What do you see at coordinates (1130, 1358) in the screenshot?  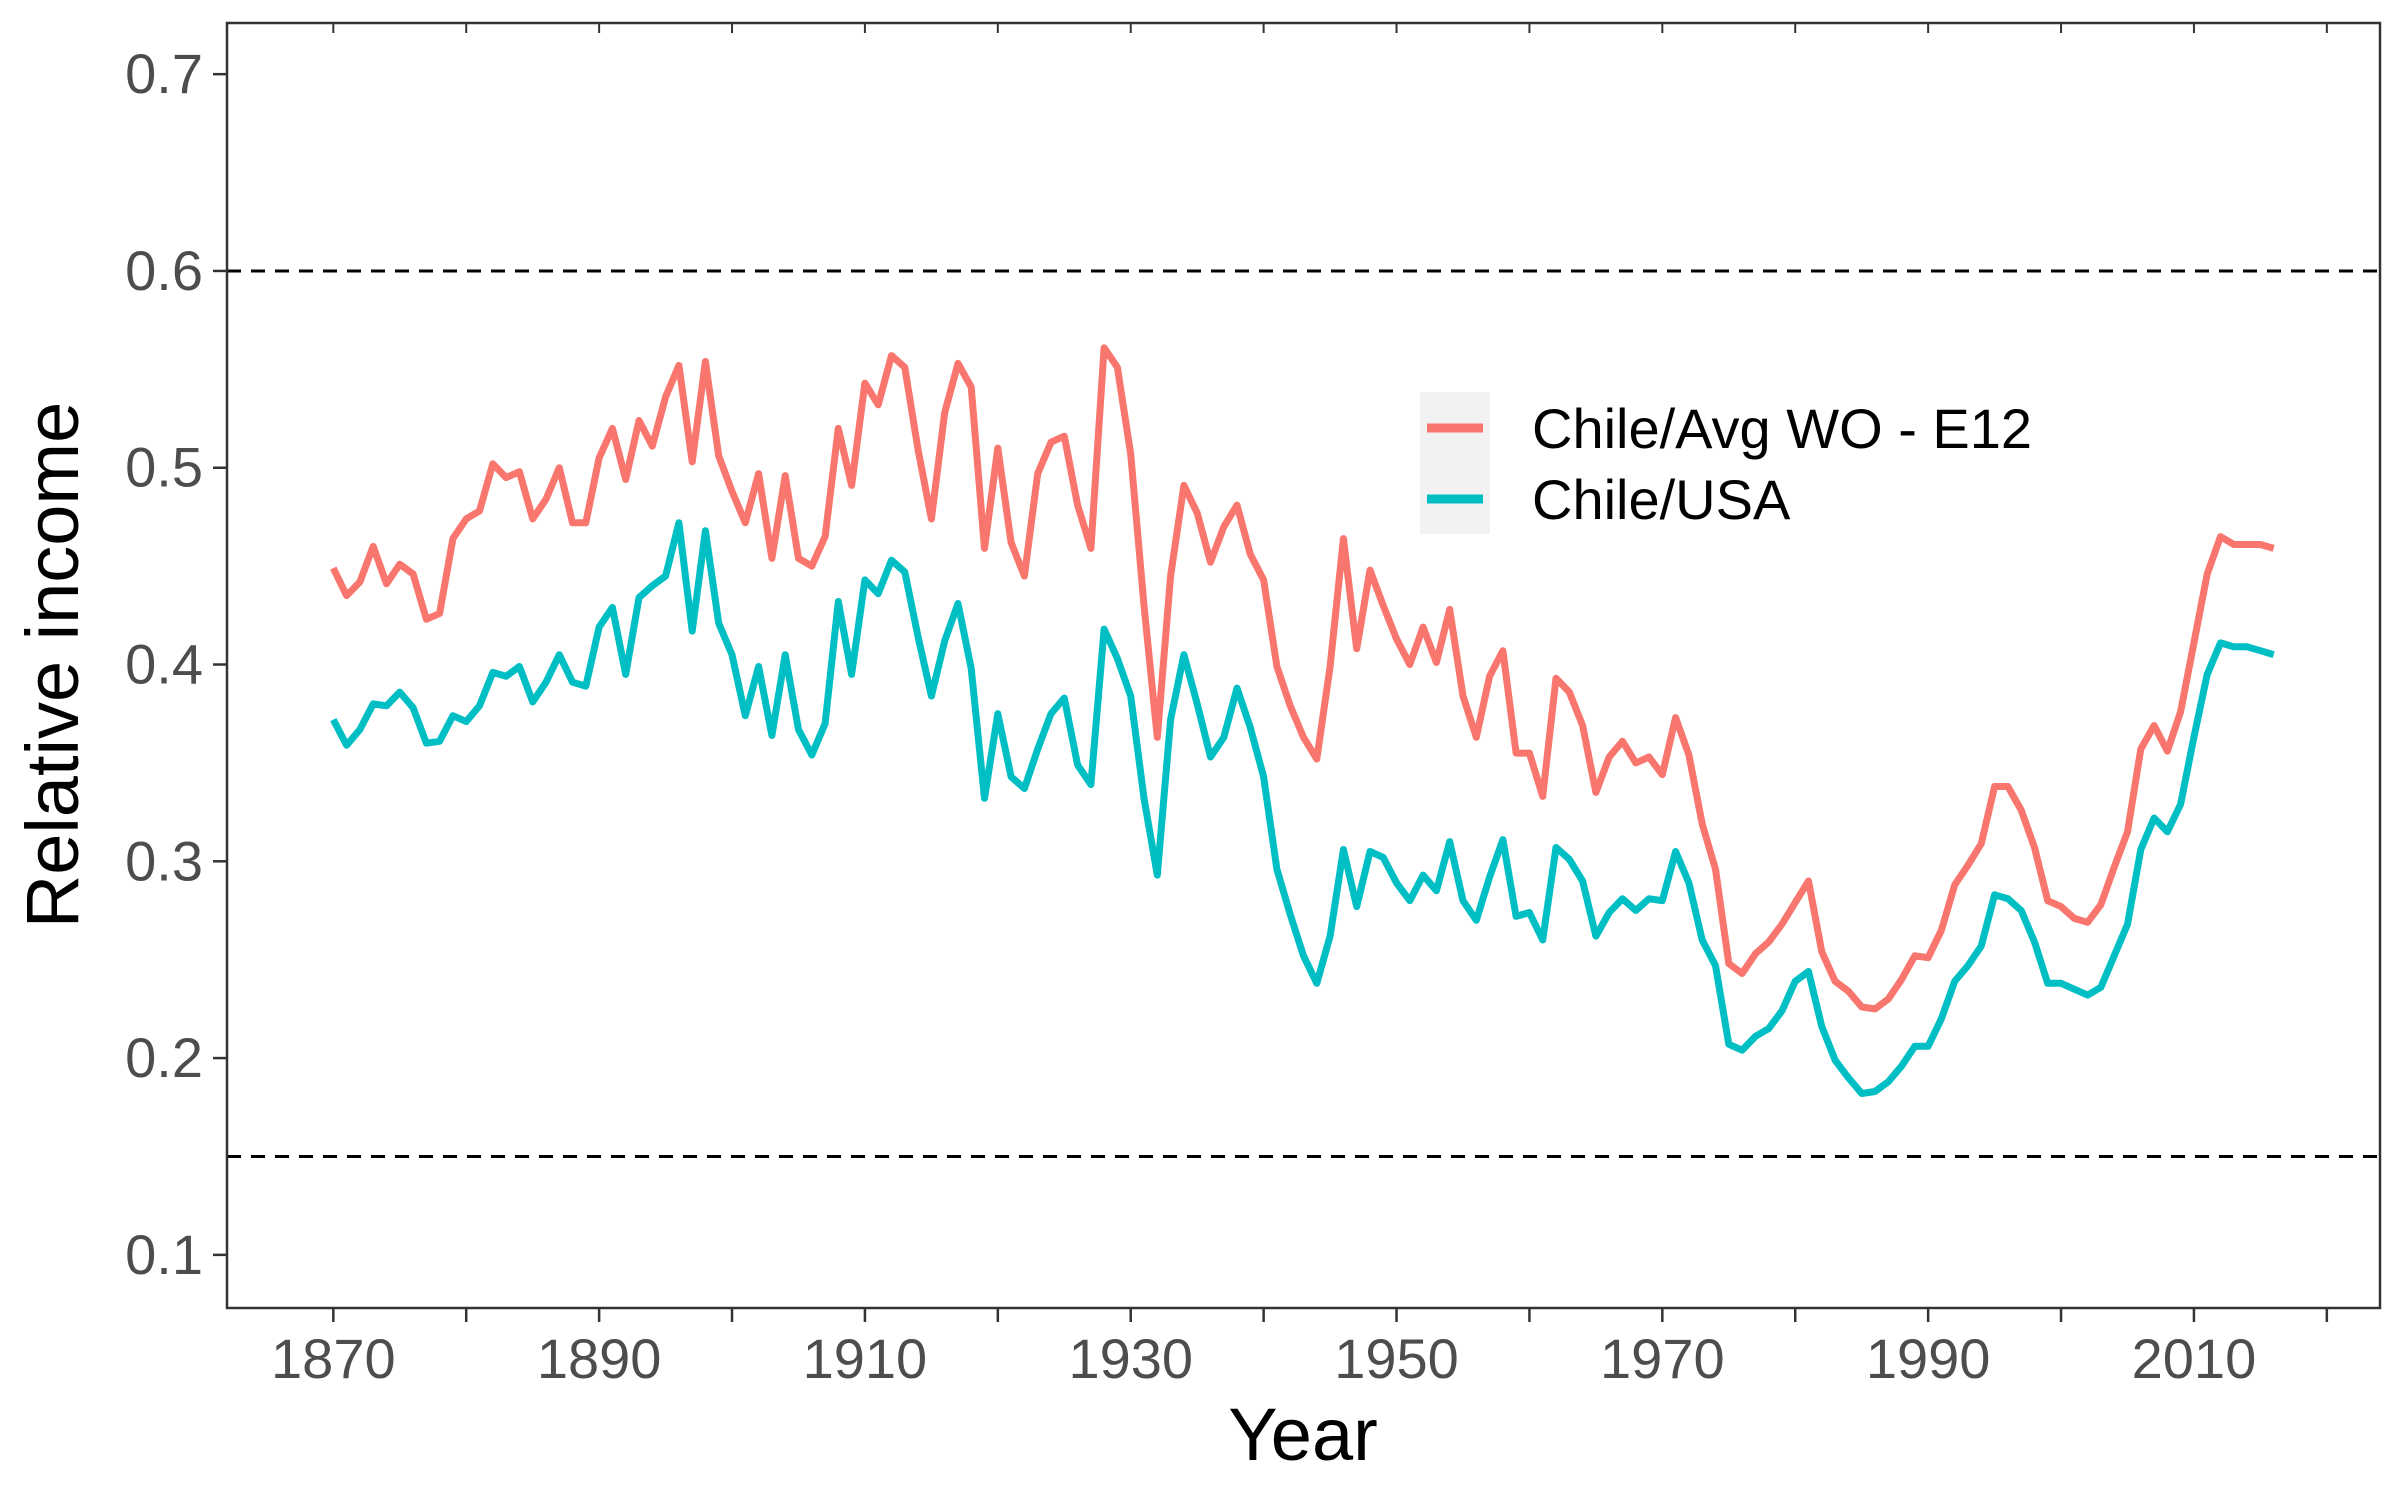 I see `x-tick-label-1930: 1930` at bounding box center [1130, 1358].